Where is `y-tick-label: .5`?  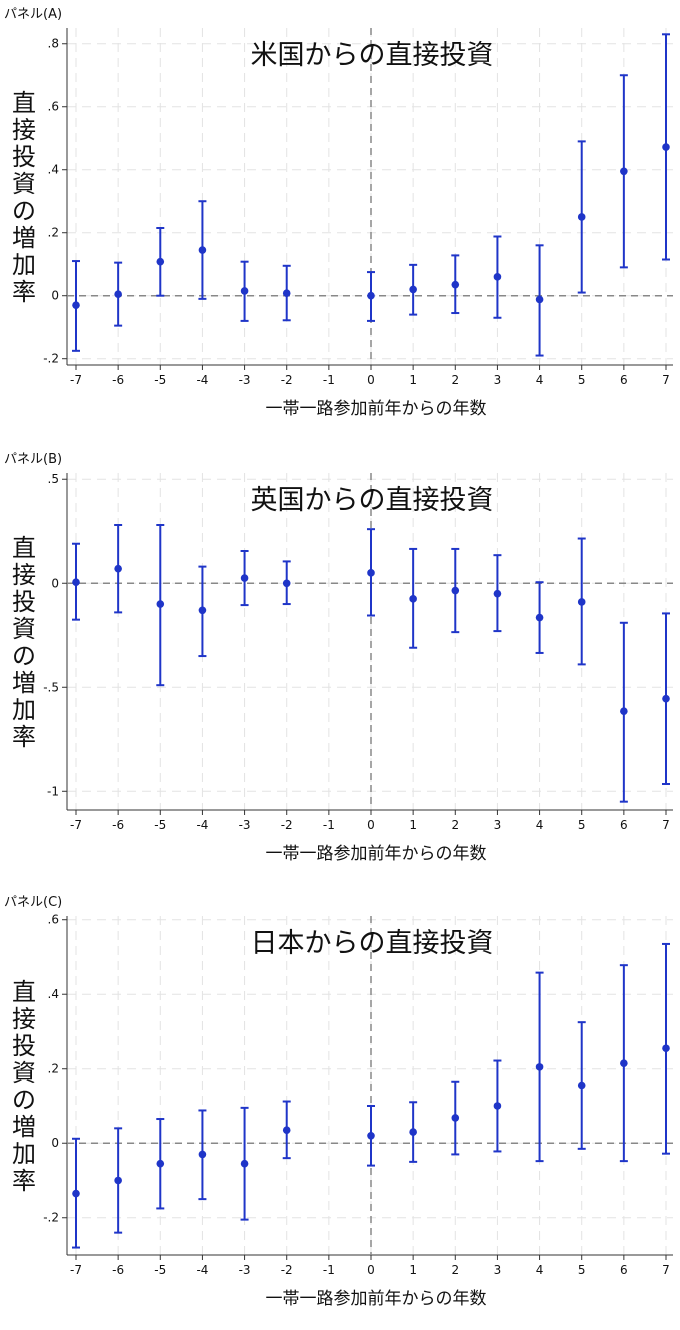 y-tick-label: .5 is located at coordinates (53, 479).